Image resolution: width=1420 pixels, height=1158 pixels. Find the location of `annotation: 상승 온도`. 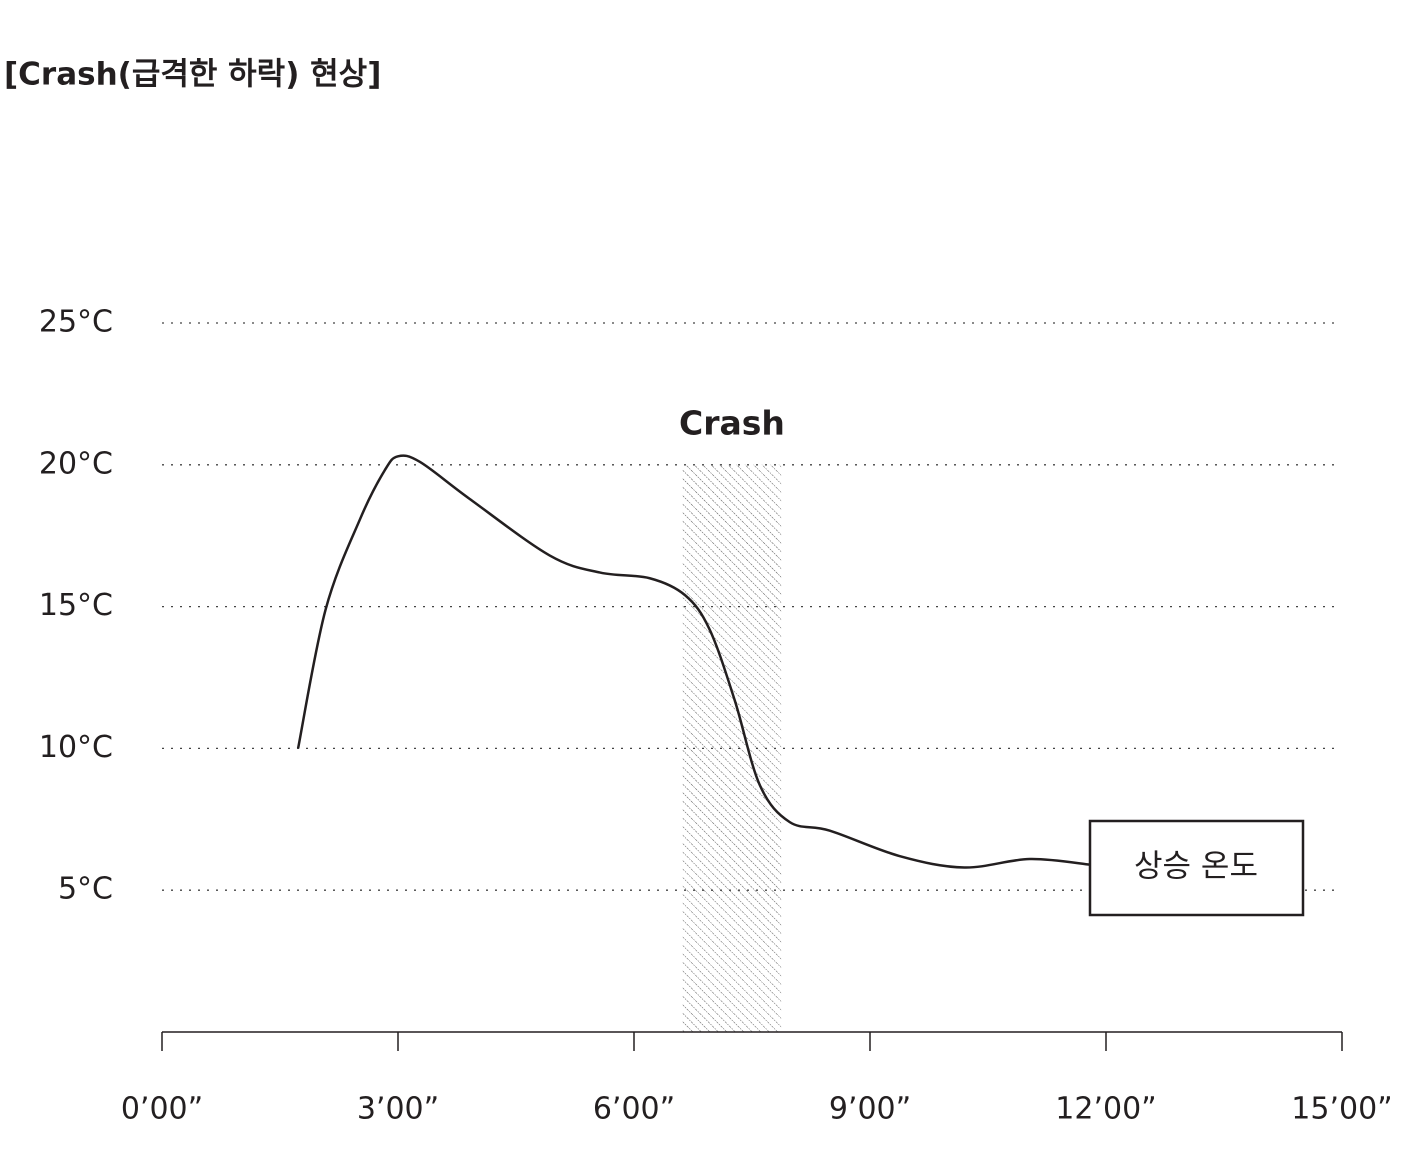

annotation: 상승 온도 is located at coordinates (1196, 867).